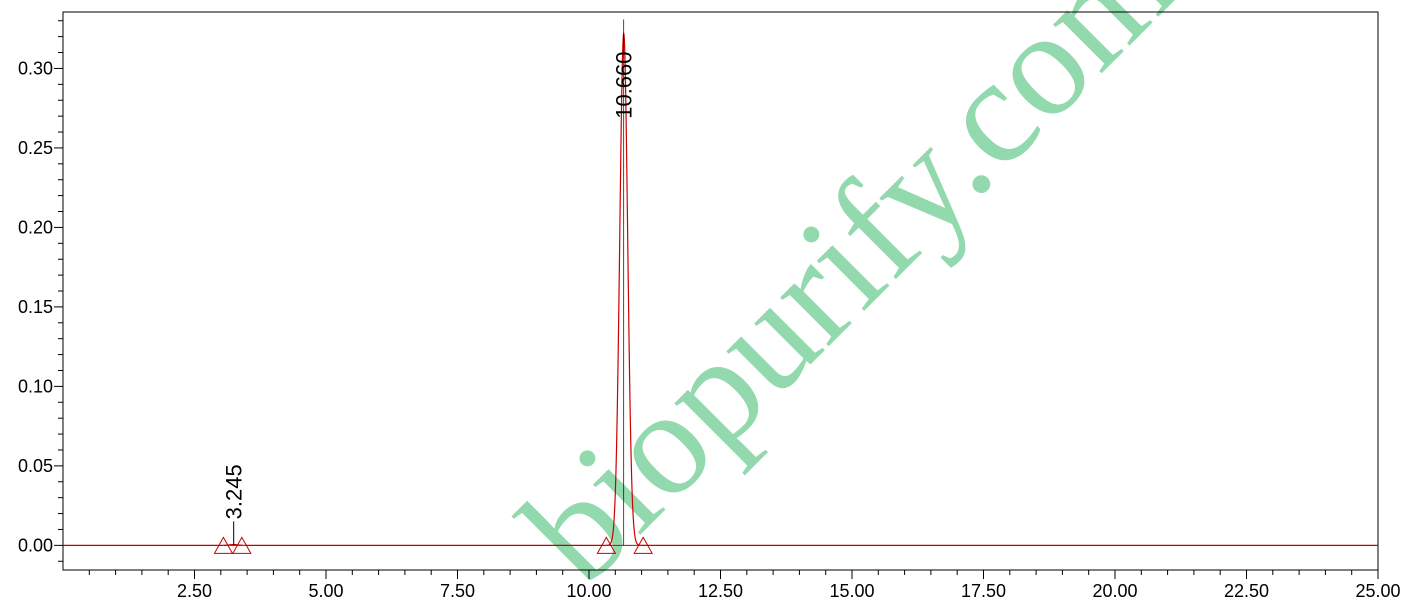 The width and height of the screenshot is (1405, 606). Describe the element at coordinates (35, 466) in the screenshot. I see `y-tick-label: 0.05` at that location.